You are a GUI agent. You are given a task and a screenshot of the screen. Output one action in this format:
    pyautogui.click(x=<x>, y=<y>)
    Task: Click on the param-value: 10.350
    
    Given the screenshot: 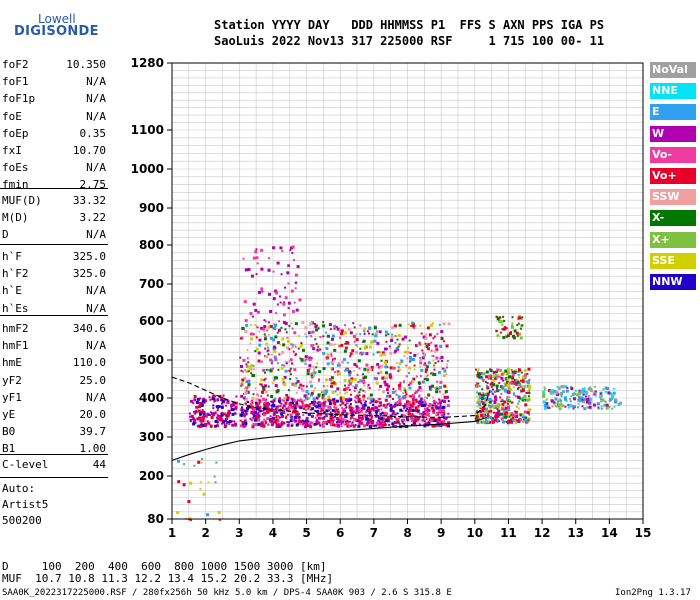 What is the action you would take?
    pyautogui.click(x=86, y=64)
    